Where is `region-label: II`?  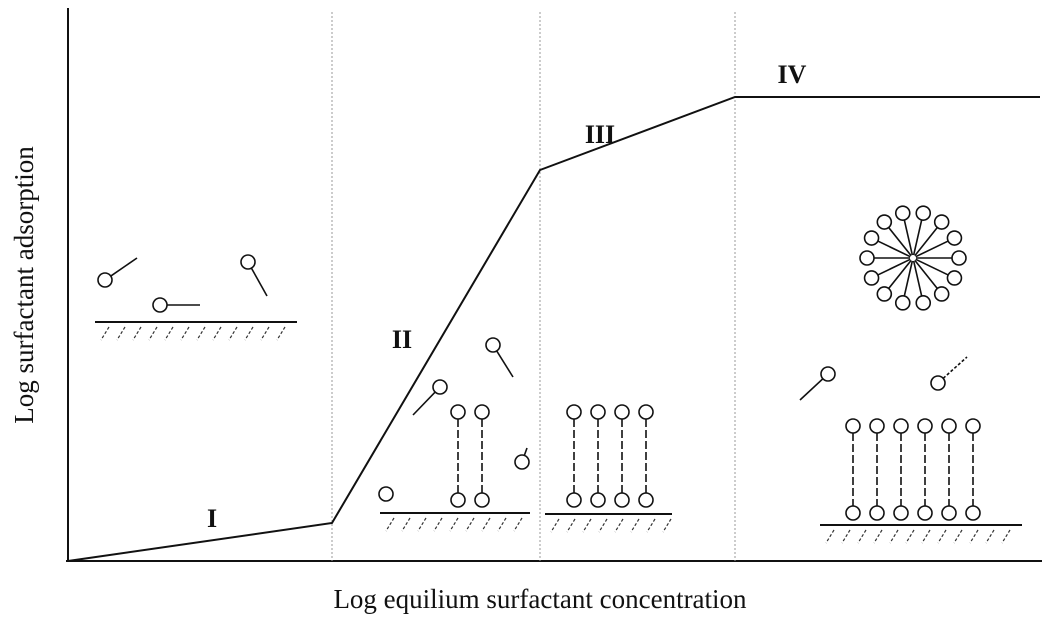 region-label: II is located at coordinates (402, 339).